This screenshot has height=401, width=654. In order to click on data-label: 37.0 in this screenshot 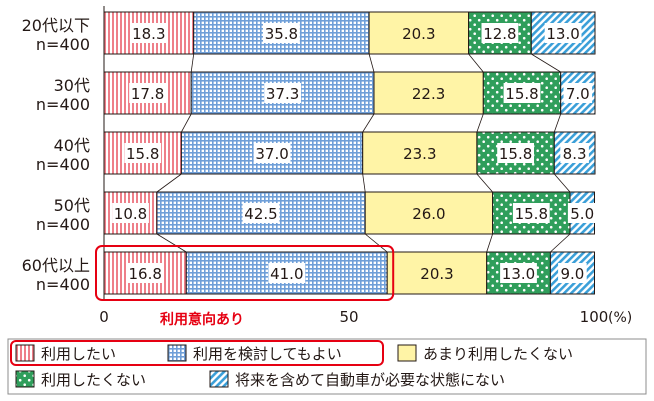, I will do `click(271, 154)`.